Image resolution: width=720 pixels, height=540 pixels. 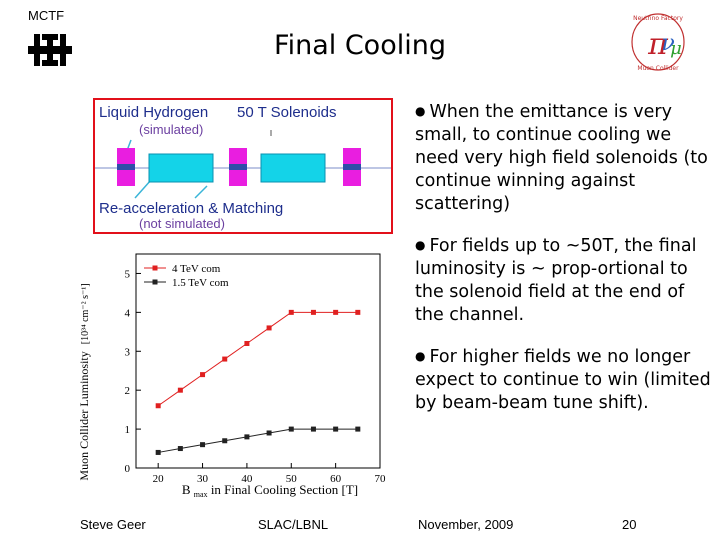 What do you see at coordinates (196, 269) in the screenshot?
I see `legend-label: 4 TeV com` at bounding box center [196, 269].